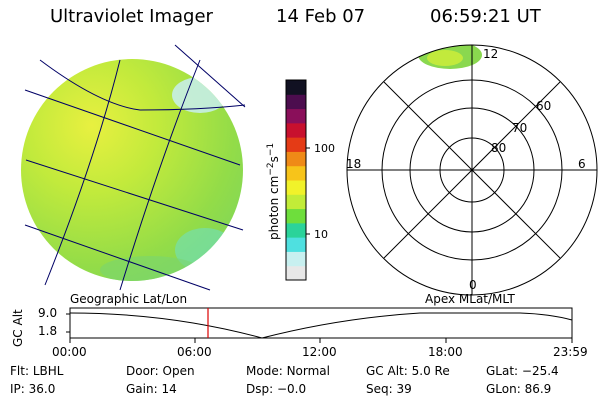 This screenshot has height=400, width=600. I want to click on observation-time: 06:59:21 UT, so click(485, 16).